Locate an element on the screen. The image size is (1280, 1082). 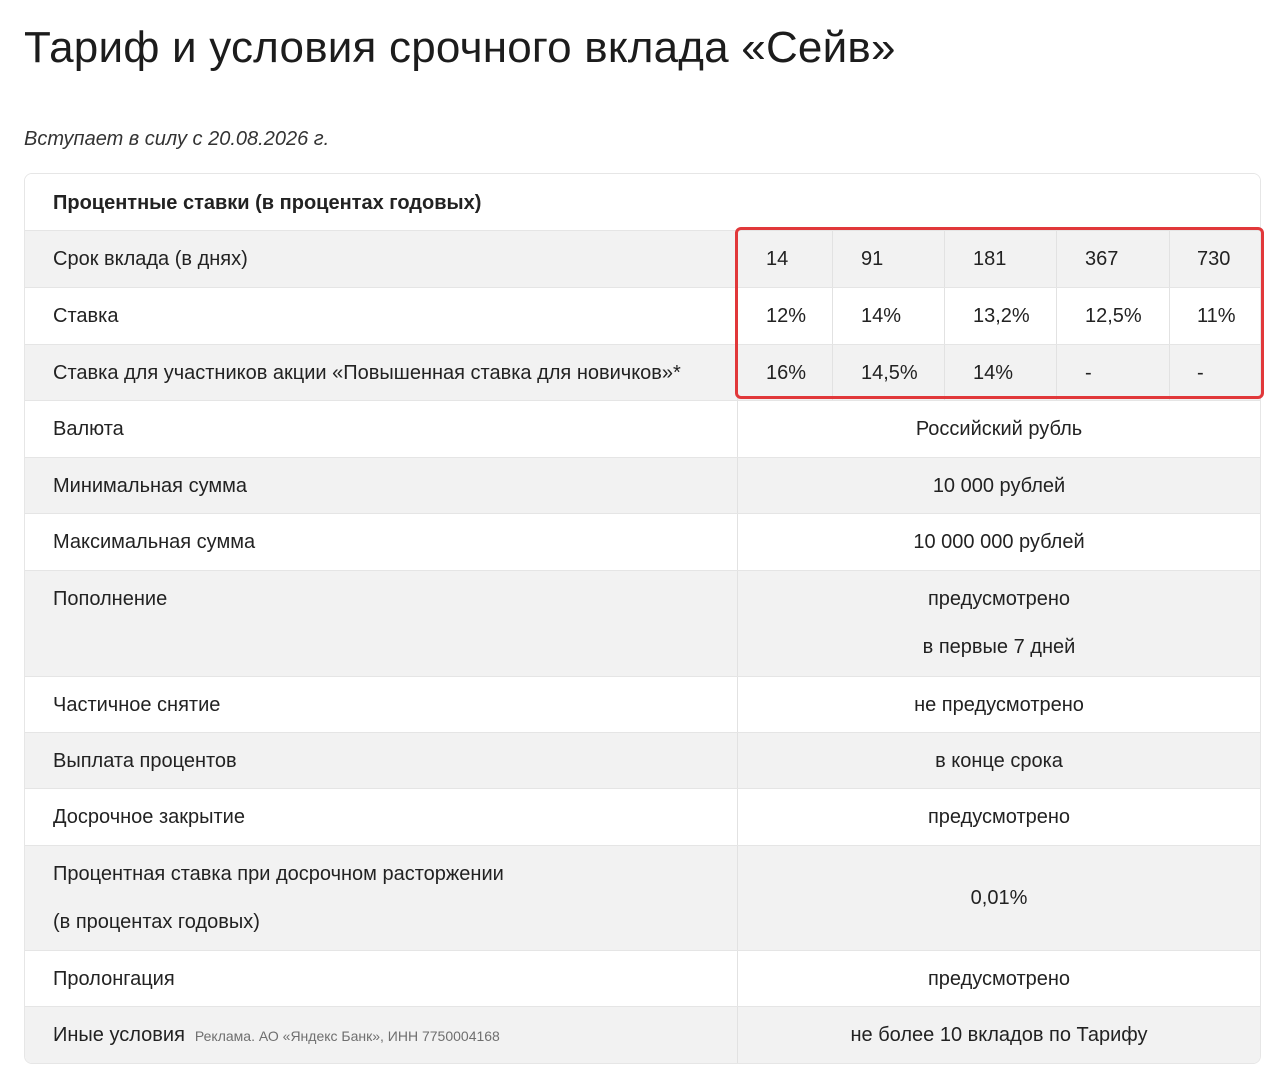
replenishment-label: Пополнение is located at coordinates (110, 599).